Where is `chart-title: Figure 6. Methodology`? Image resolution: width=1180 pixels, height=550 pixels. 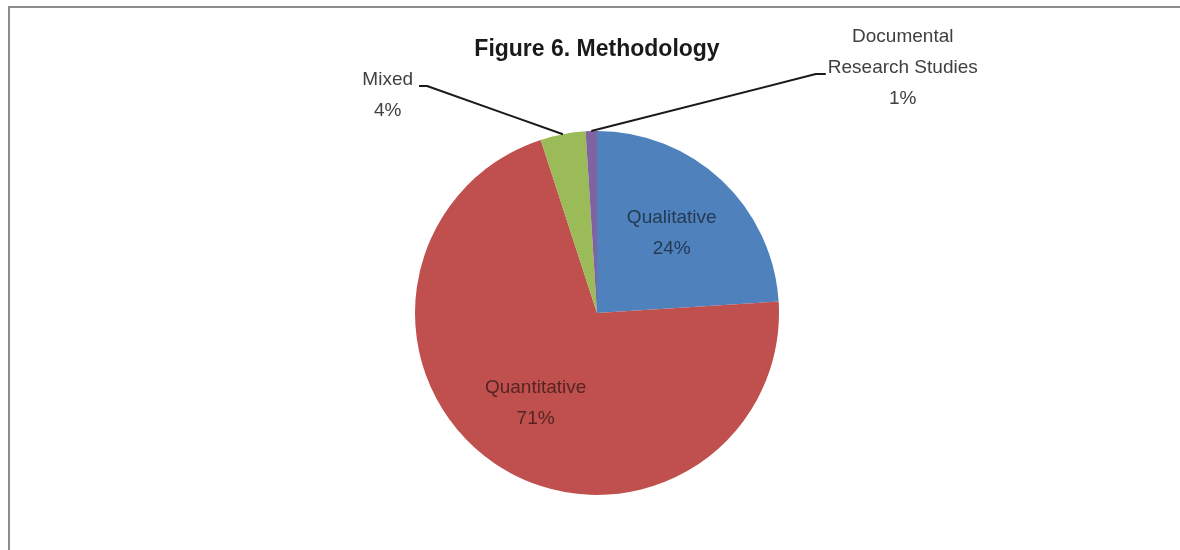 chart-title: Figure 6. Methodology is located at coordinates (597, 48).